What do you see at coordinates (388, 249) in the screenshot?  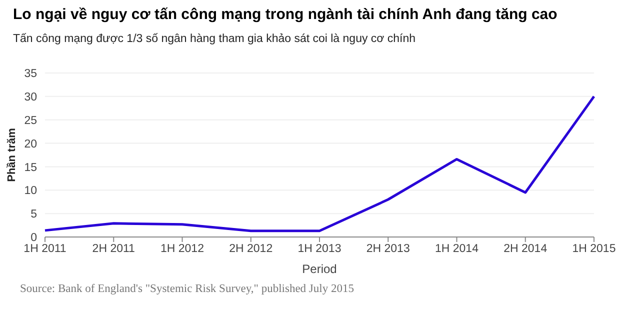 I see `x-tick-label: 2H 2013` at bounding box center [388, 249].